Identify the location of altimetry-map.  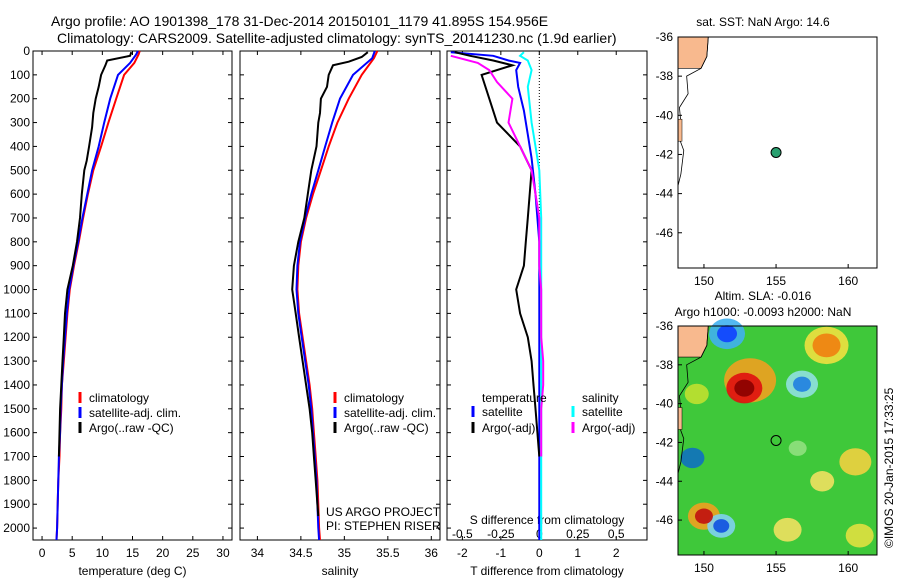
(777, 437).